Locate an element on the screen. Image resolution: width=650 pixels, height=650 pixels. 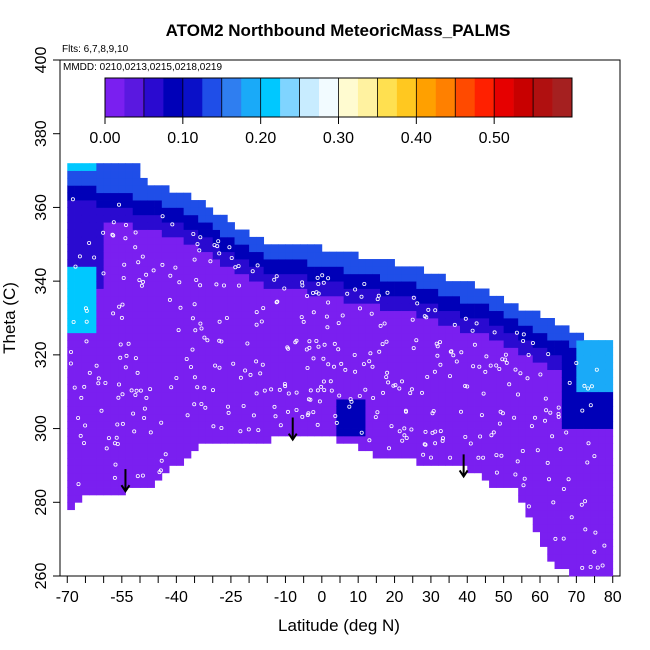
y-tick-label: 380 is located at coordinates (41, 133).